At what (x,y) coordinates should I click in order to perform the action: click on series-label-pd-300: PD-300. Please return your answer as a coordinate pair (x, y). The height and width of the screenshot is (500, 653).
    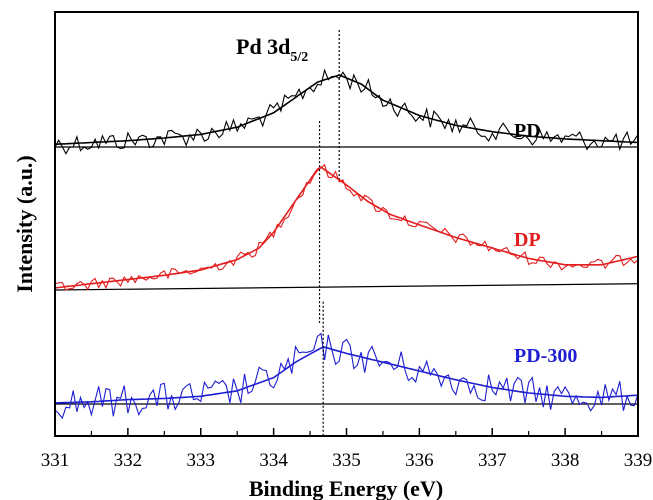
    Looking at the image, I should click on (545, 356).